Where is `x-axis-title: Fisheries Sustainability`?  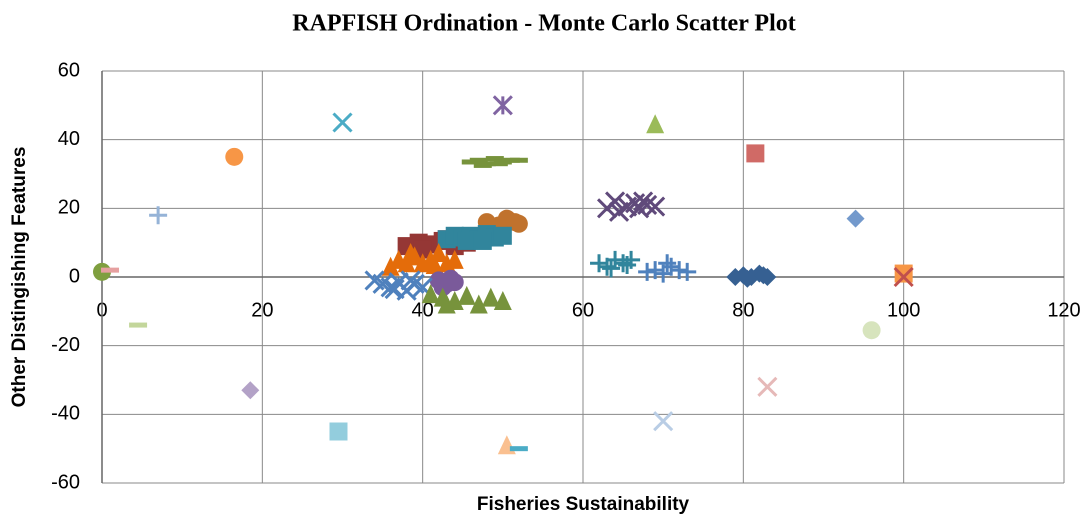
x-axis-title: Fisheries Sustainability is located at coordinates (583, 504).